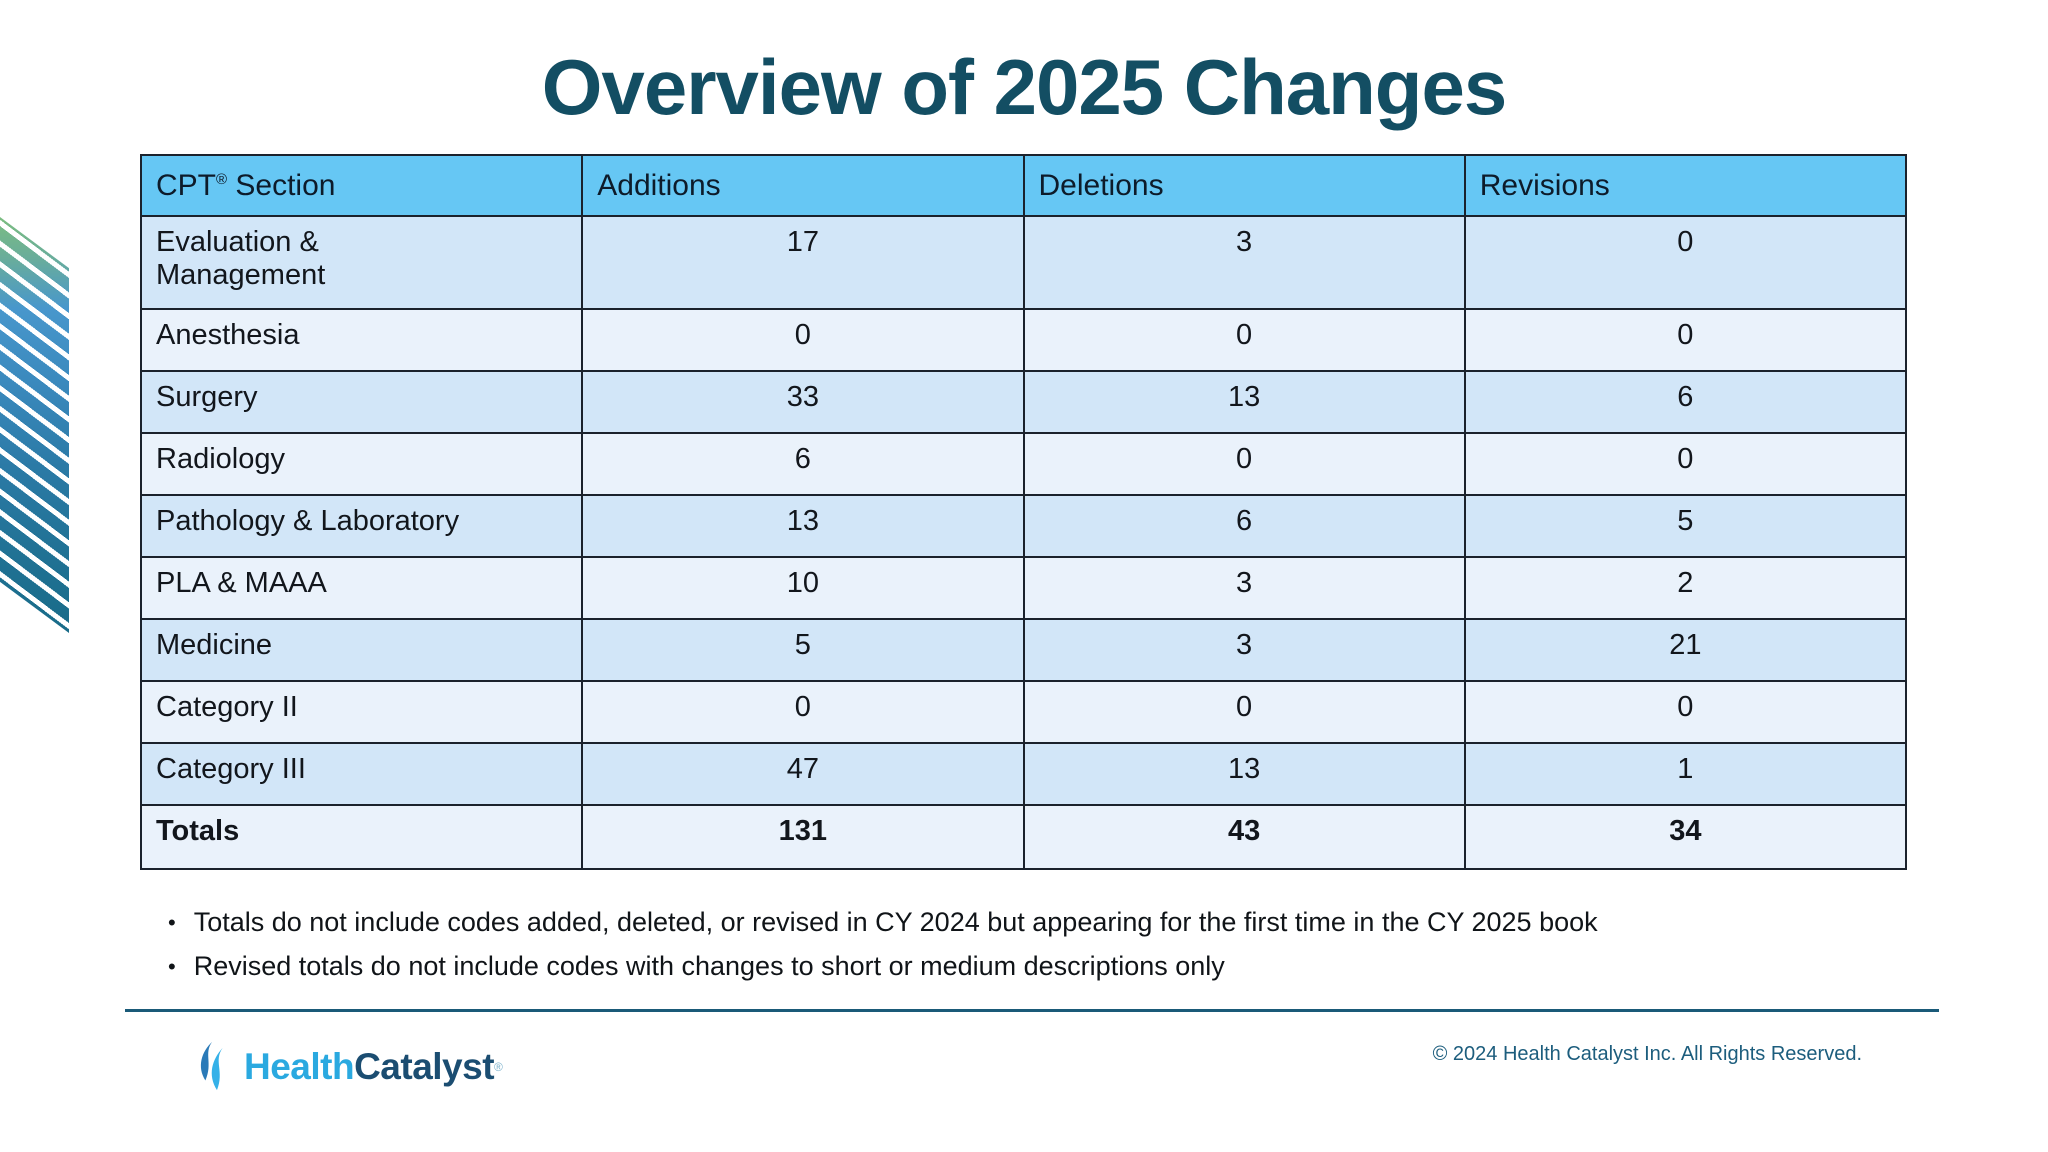 The width and height of the screenshot is (2048, 1152). Describe the element at coordinates (803, 185) in the screenshot. I see `column-header-additions: Additions` at that location.